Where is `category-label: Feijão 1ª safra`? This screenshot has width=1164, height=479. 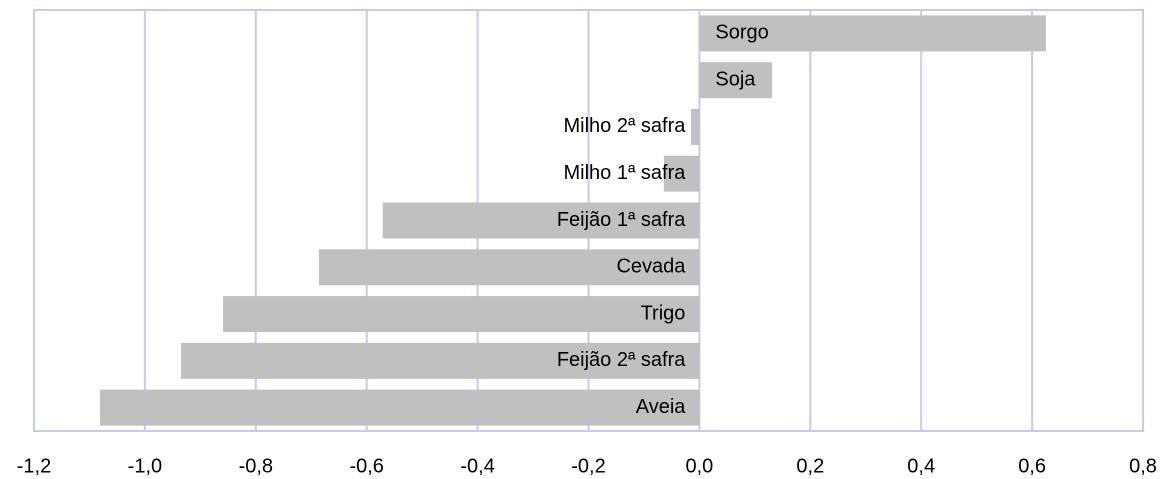
category-label: Feijão 1ª safra is located at coordinates (621, 220).